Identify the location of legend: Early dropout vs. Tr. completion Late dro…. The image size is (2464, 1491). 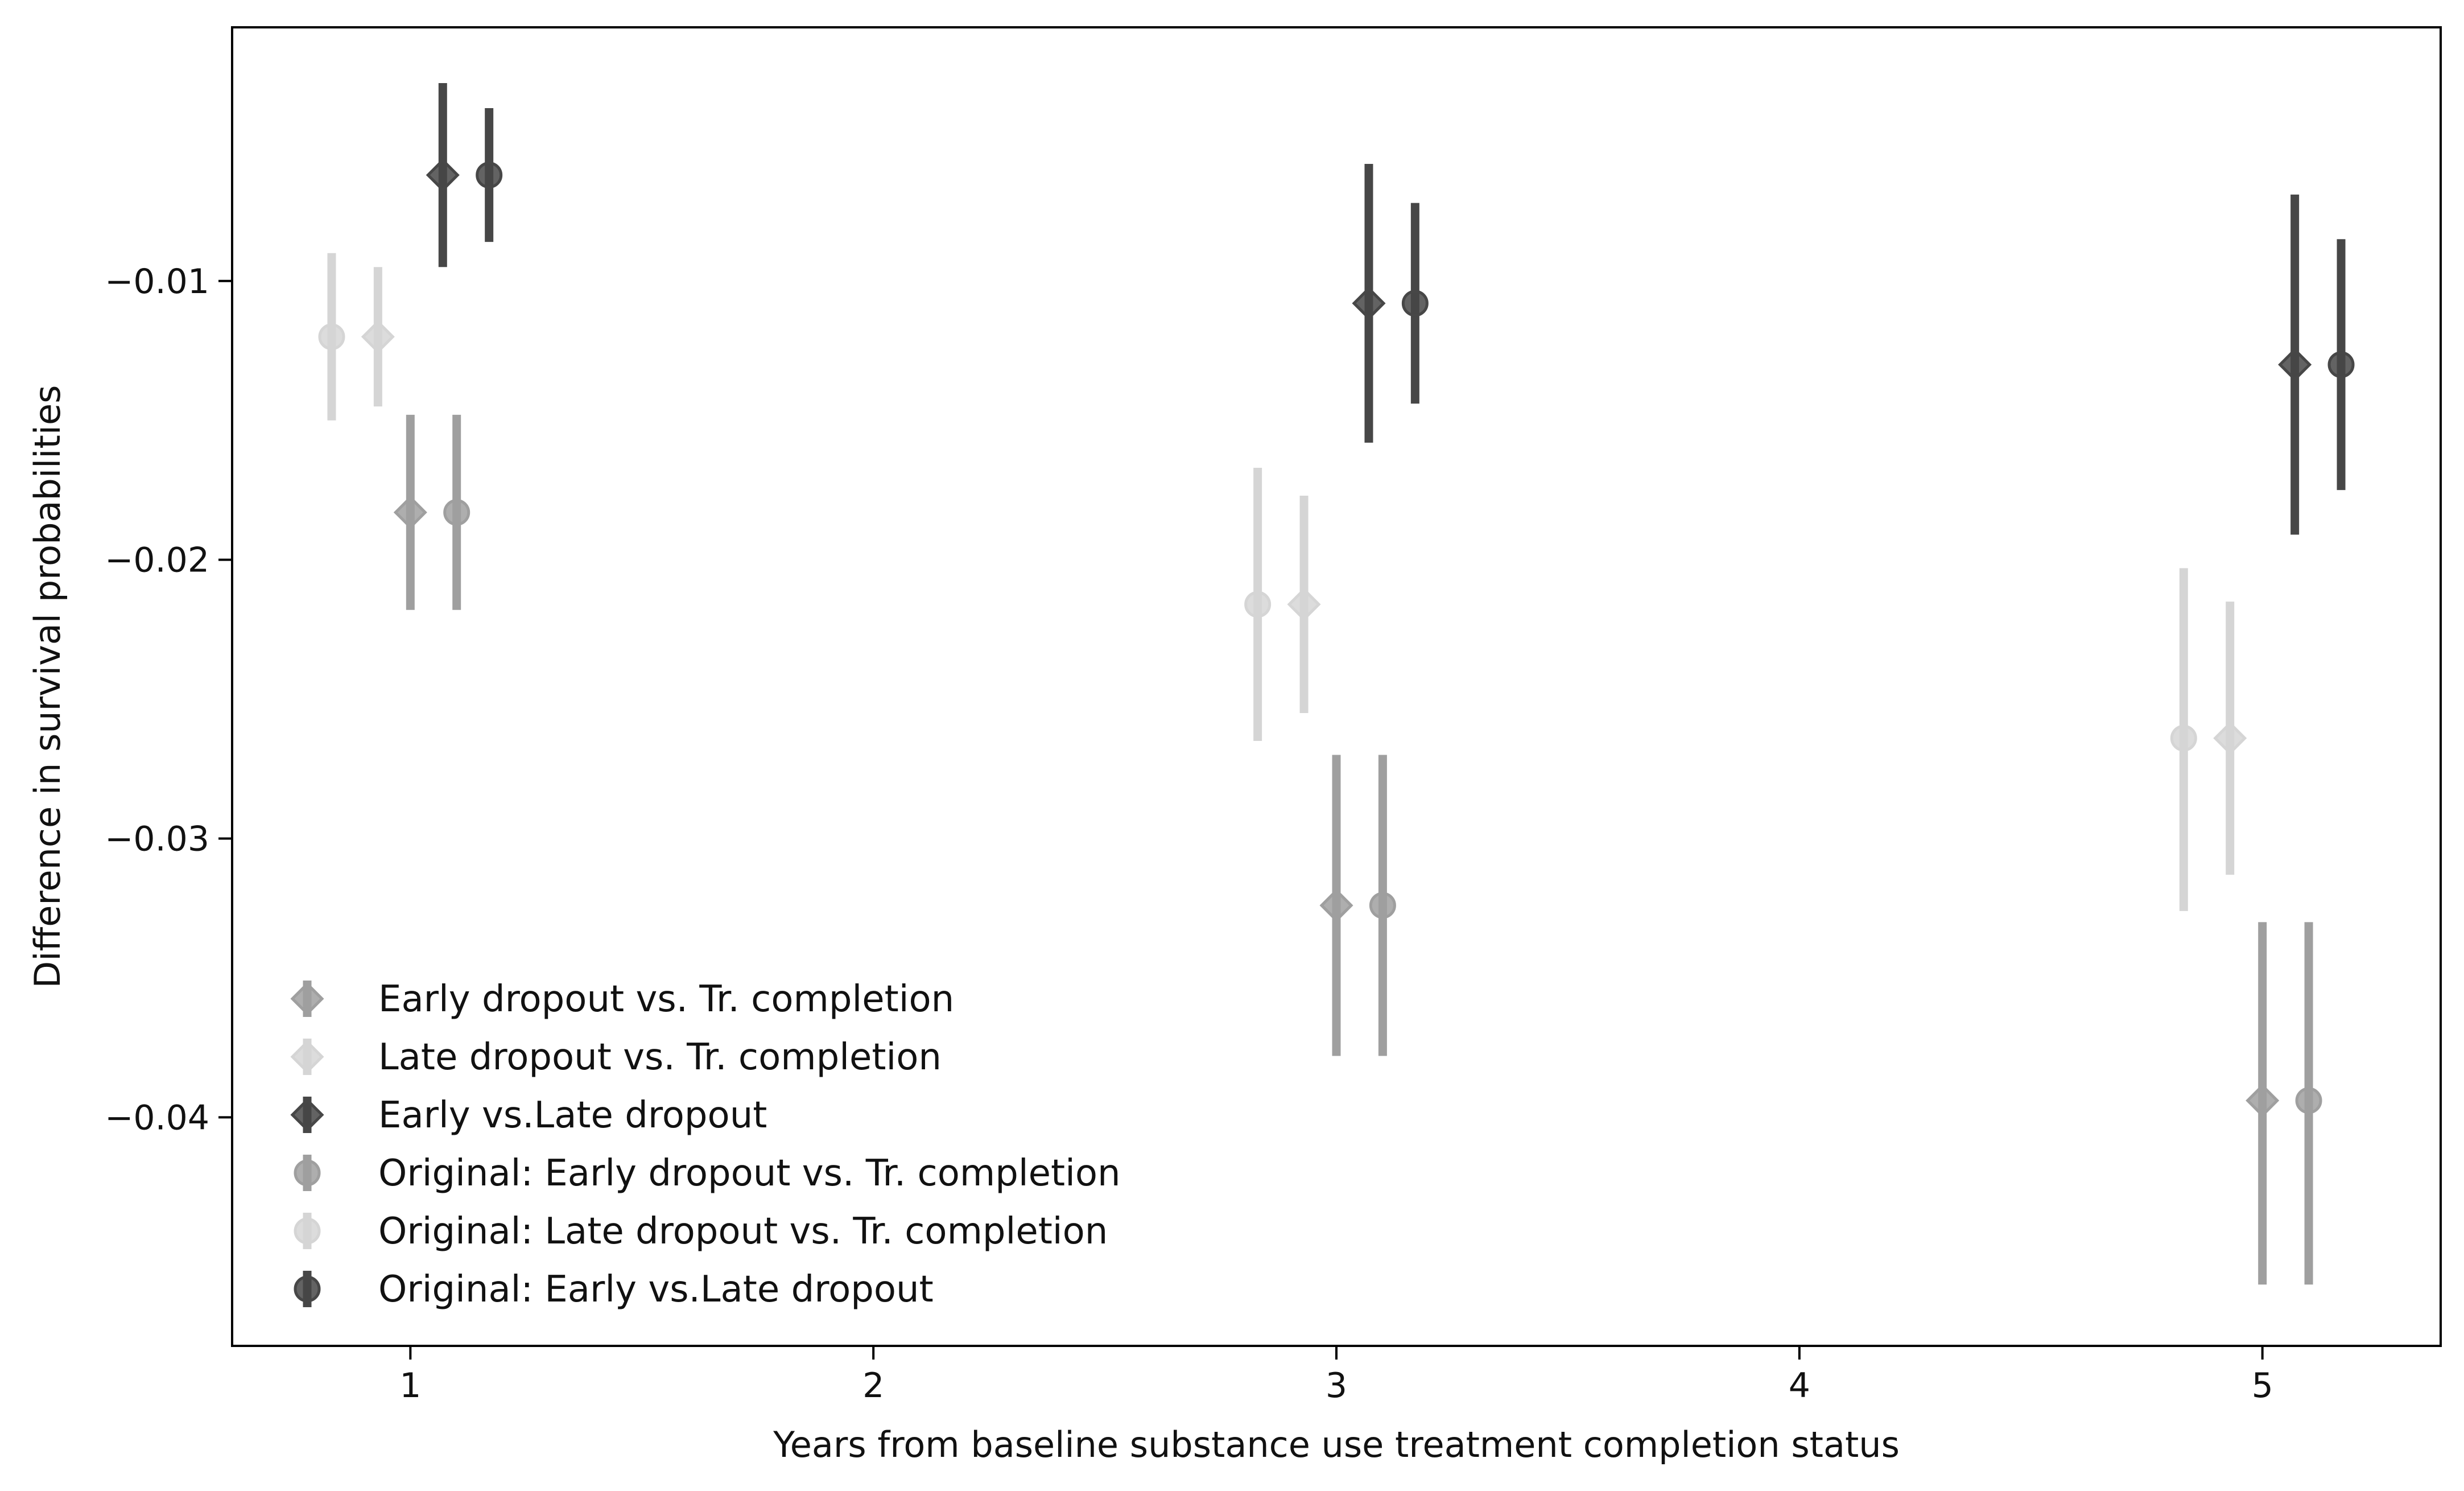
(706, 1144).